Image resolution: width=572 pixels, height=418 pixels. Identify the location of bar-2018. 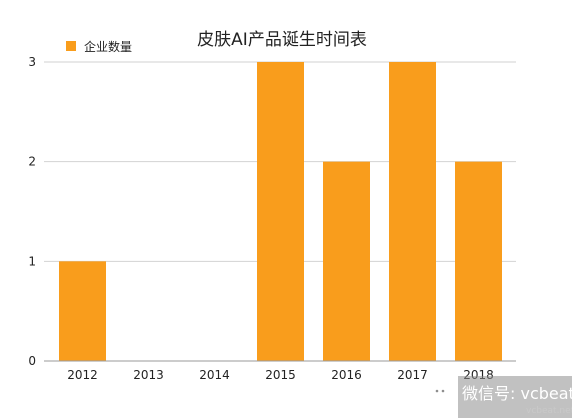
(478, 261).